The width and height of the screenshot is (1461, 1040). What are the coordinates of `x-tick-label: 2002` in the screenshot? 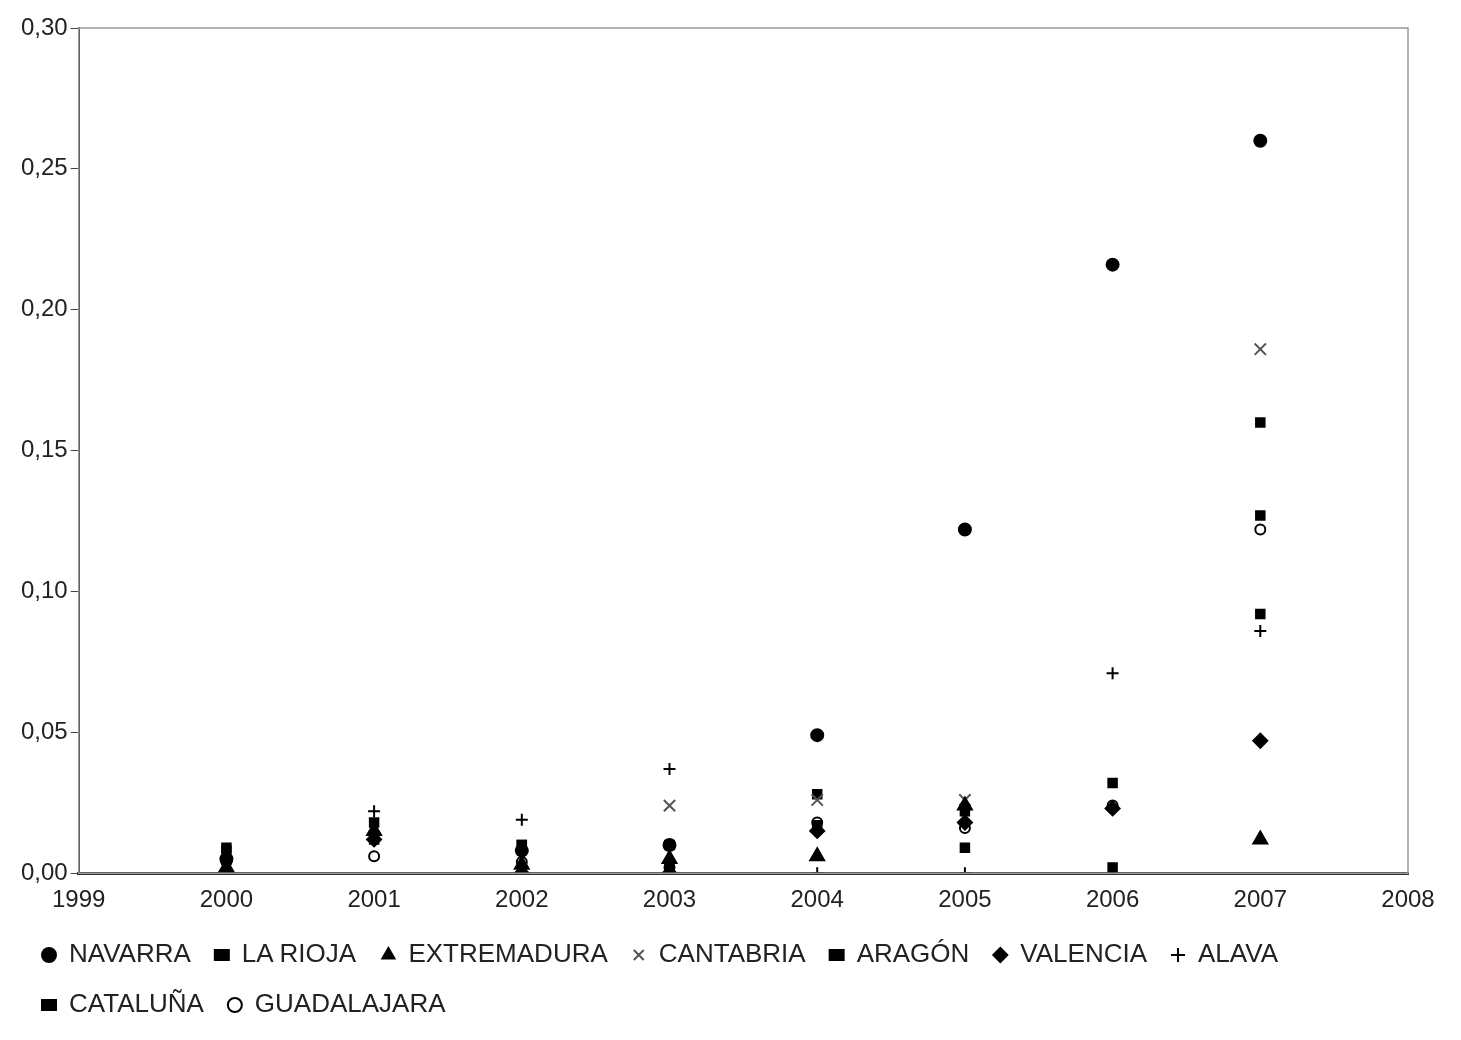 It's located at (522, 899).